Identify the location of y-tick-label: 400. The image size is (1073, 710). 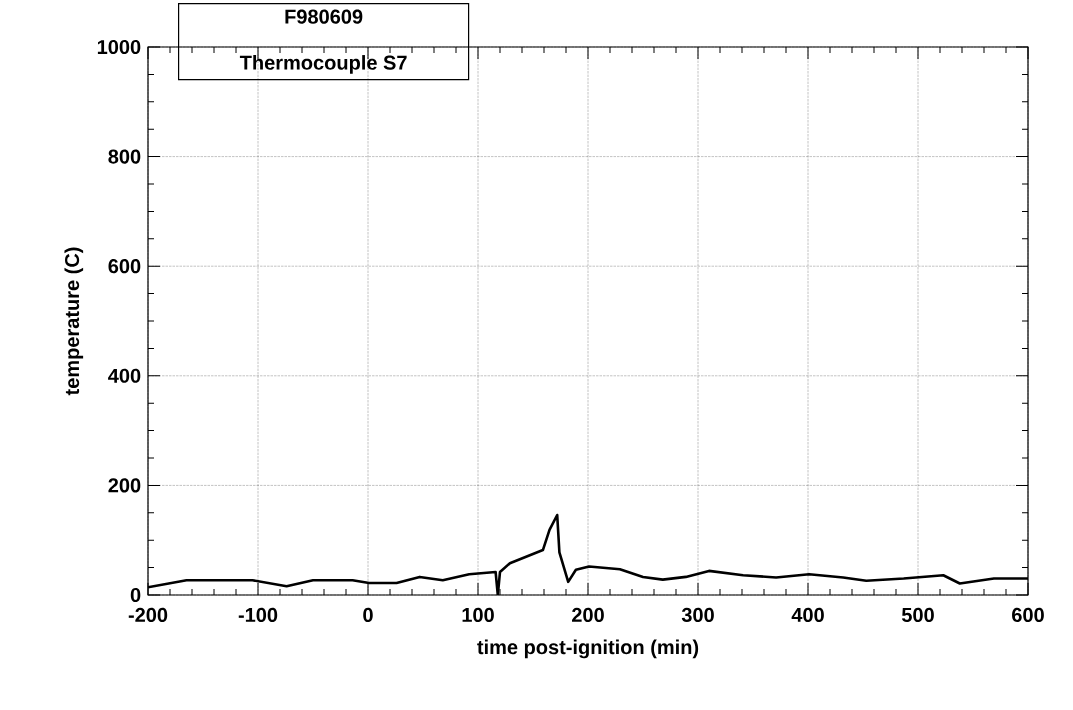
(124, 375).